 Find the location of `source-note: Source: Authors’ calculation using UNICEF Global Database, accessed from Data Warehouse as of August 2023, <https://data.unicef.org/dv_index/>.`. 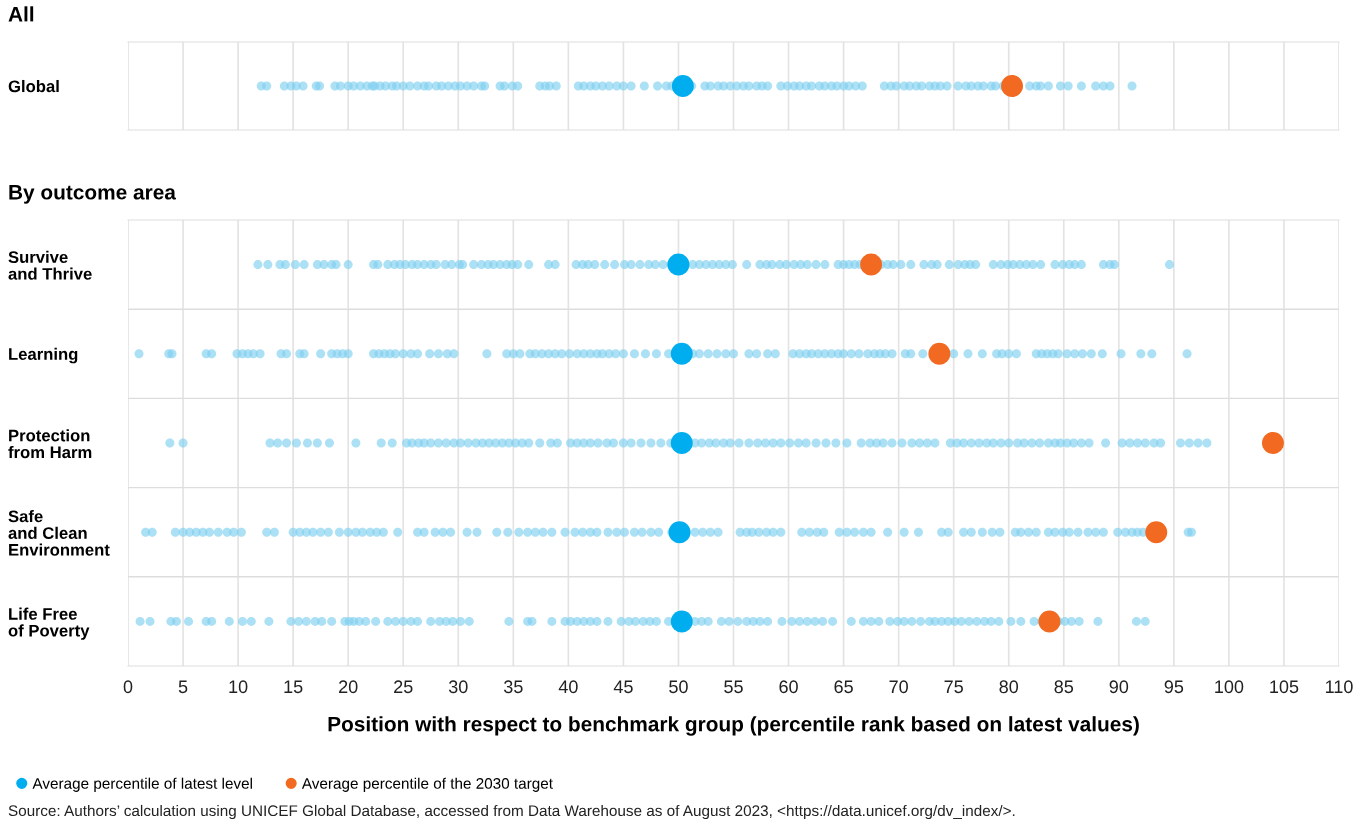

source-note: Source: Authors’ calculation using UNICEF Global Database, accessed from Data Warehouse as of August 2023, <https://data.unicef.org/dv_index/>. is located at coordinates (511, 812).